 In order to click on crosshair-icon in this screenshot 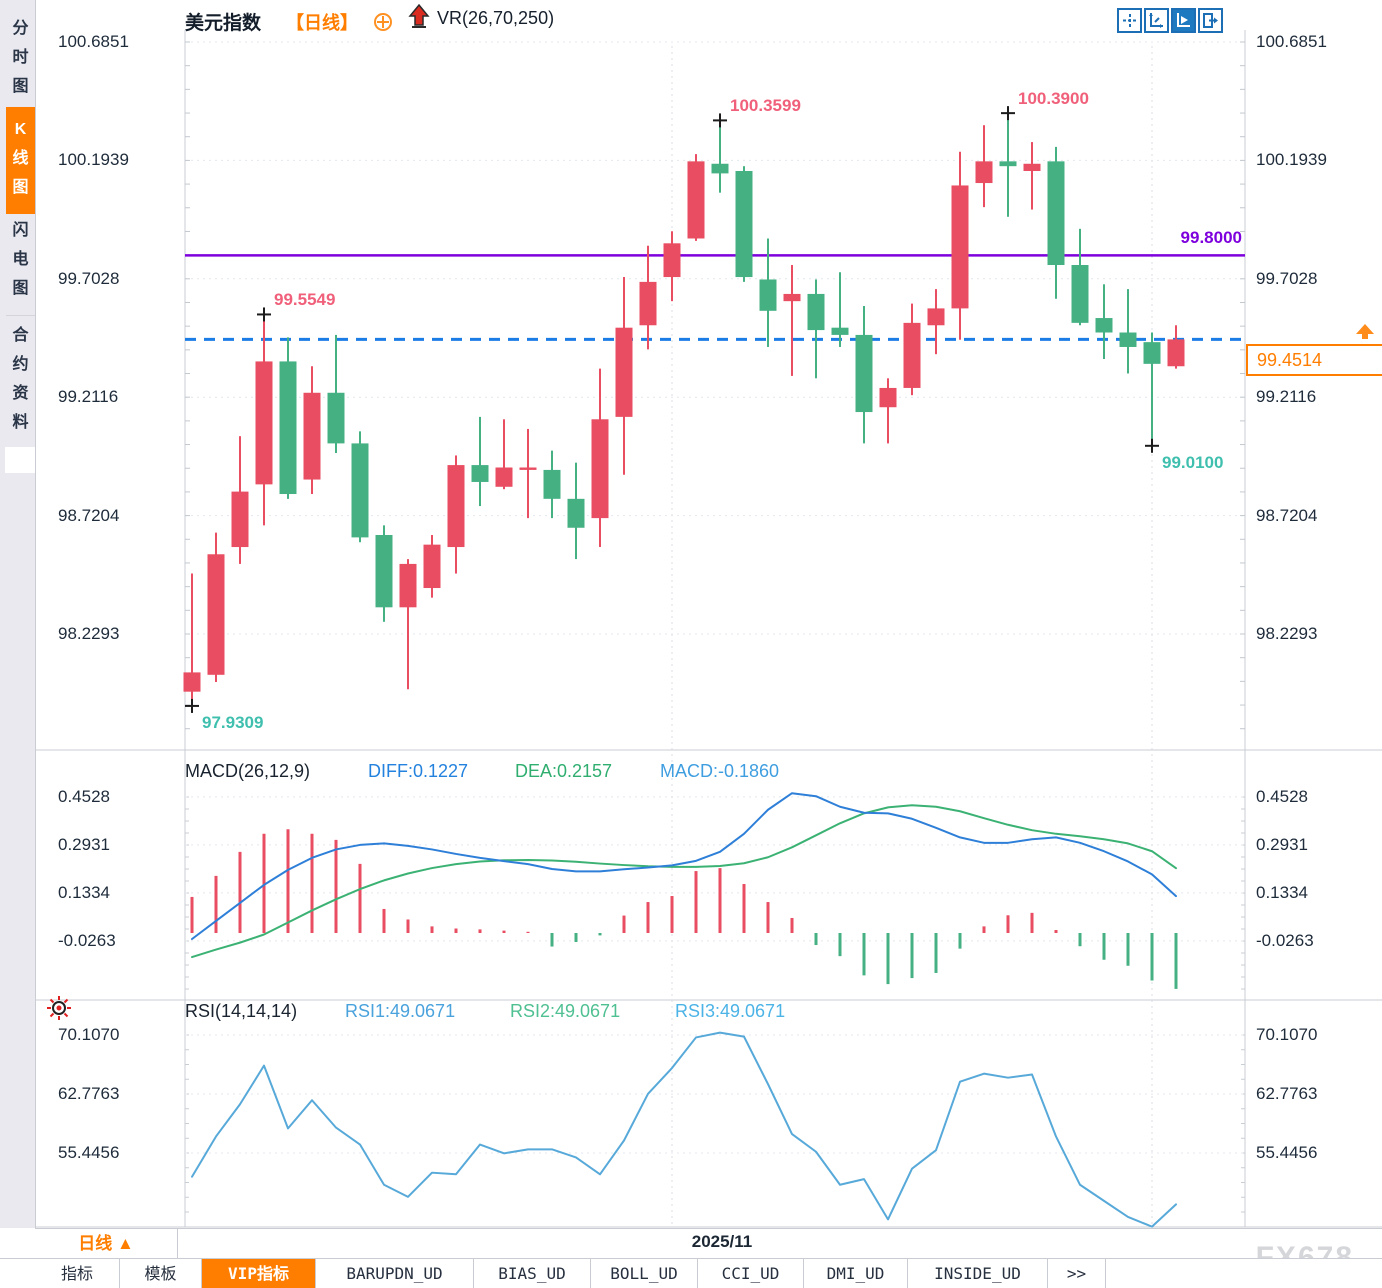, I will do `click(1129, 20)`.